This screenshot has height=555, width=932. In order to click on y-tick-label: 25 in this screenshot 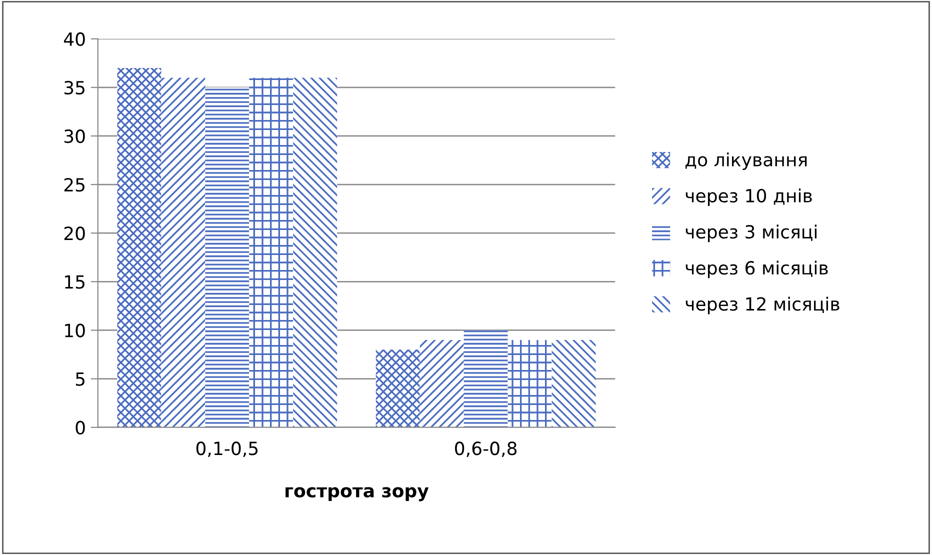, I will do `click(74, 185)`.